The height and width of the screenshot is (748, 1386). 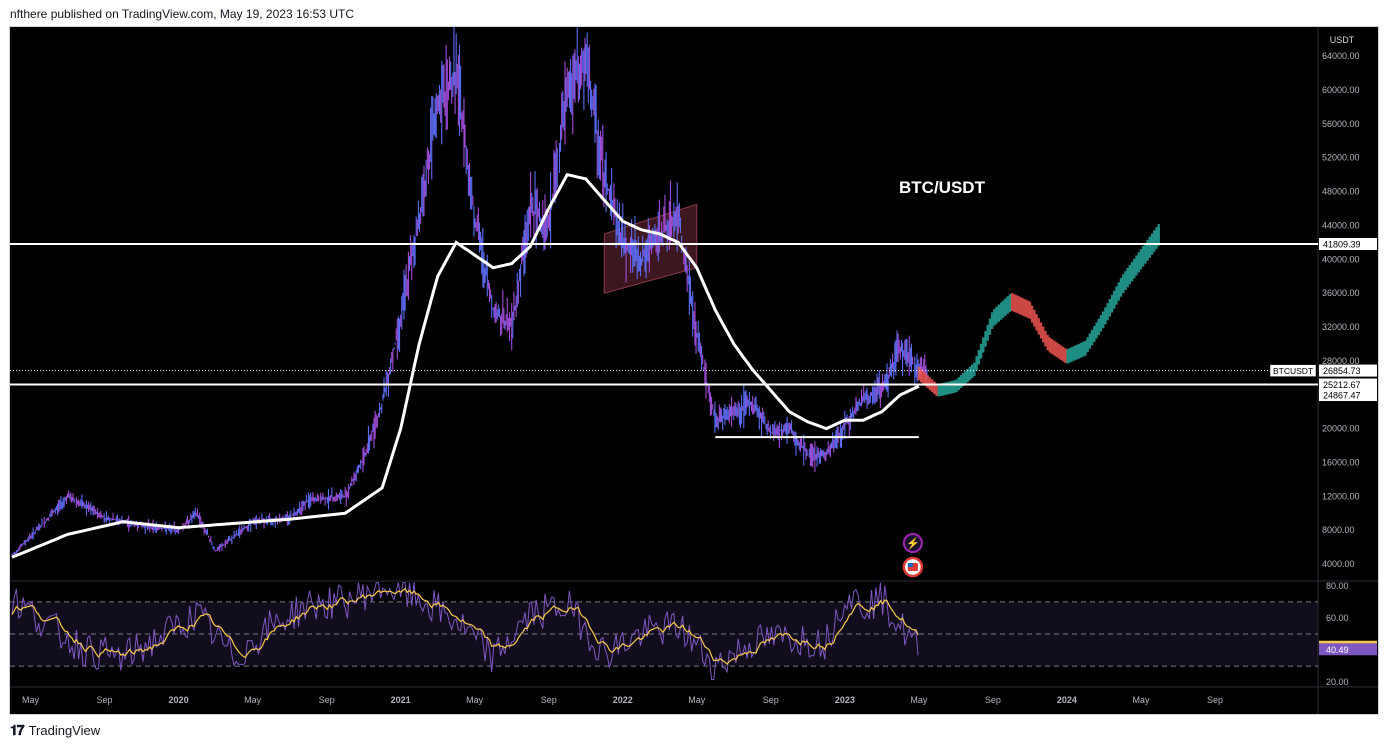 I want to click on lightning-event-icon, so click(x=912, y=543).